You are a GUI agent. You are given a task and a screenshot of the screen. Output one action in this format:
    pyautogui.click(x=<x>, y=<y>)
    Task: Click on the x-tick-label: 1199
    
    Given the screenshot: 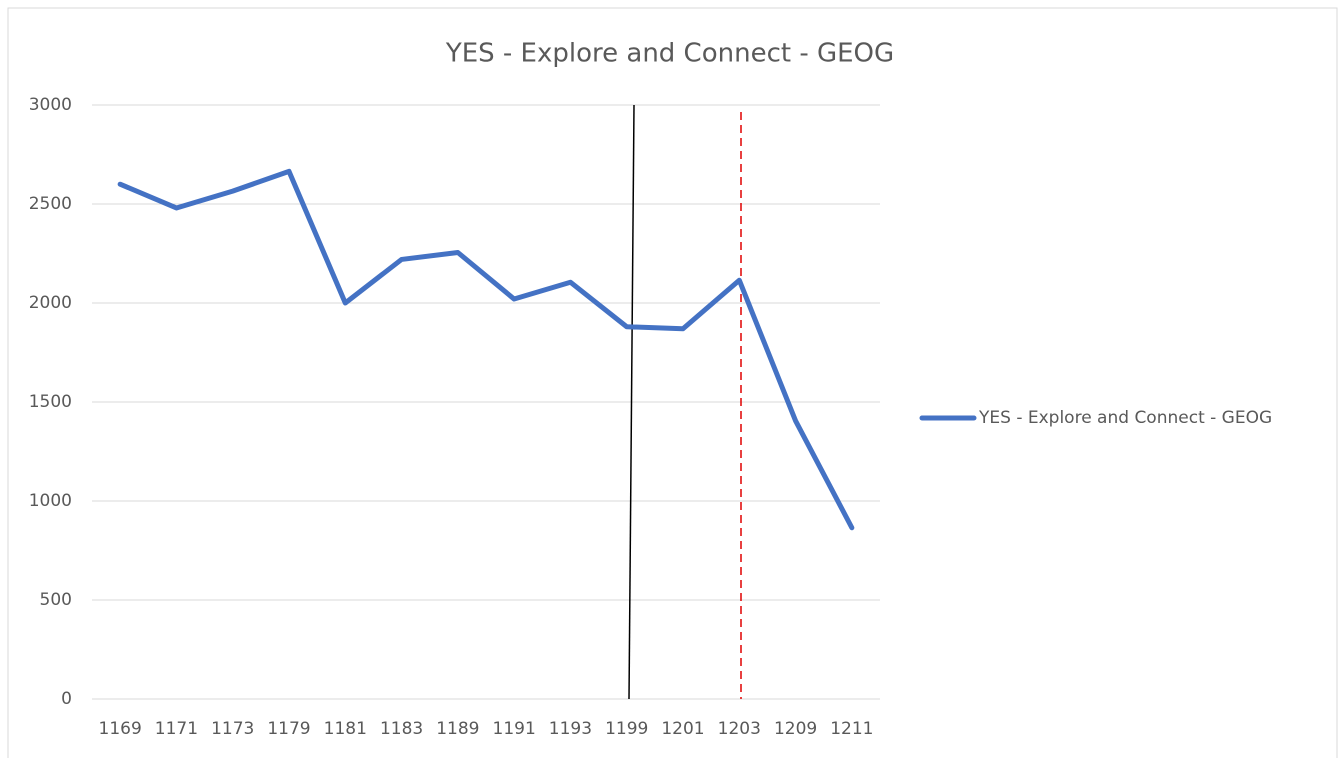 What is the action you would take?
    pyautogui.click(x=626, y=729)
    